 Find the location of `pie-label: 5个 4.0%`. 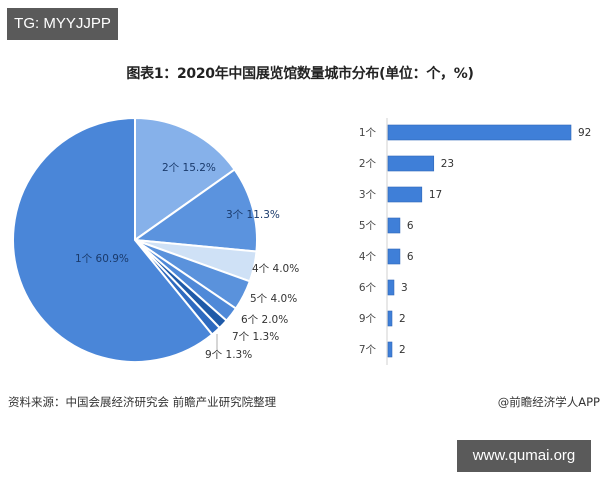

pie-label: 5个 4.0% is located at coordinates (273, 299).